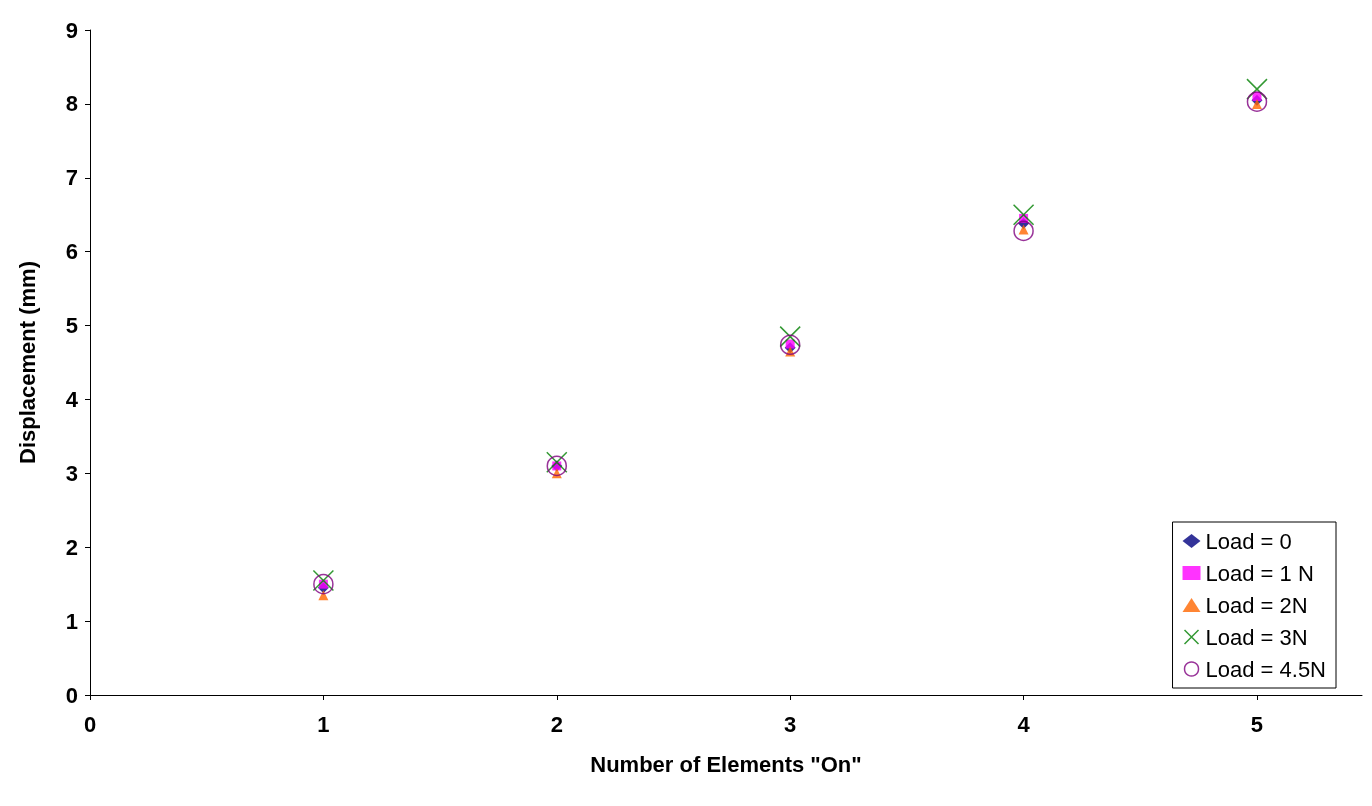 The height and width of the screenshot is (806, 1372). Describe the element at coordinates (71, 252) in the screenshot. I see `y-tick-label: 6` at that location.